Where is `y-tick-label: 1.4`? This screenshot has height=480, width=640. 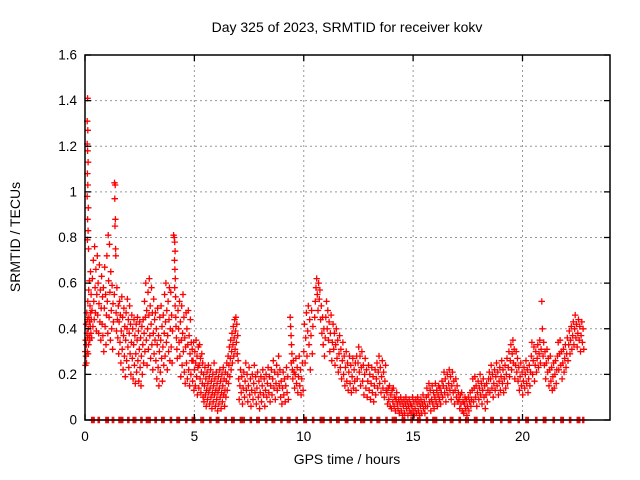 y-tick-label: 1.4 is located at coordinates (67, 100).